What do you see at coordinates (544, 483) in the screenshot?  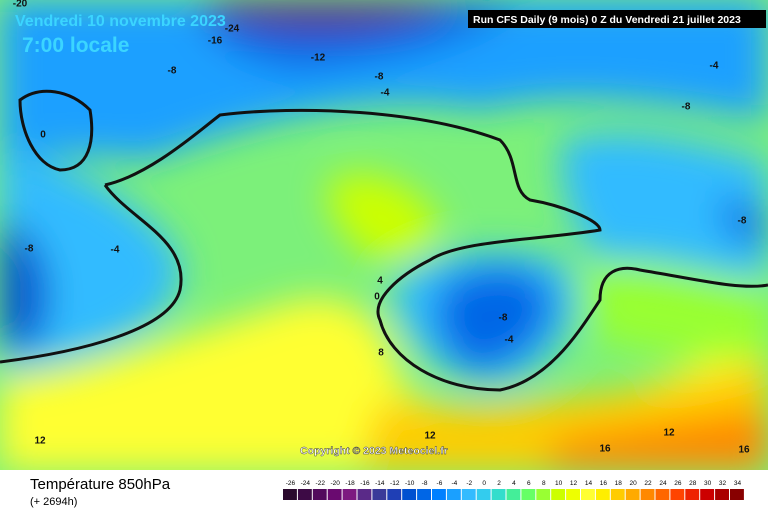 I see `colorbar-tick-label: 8` at bounding box center [544, 483].